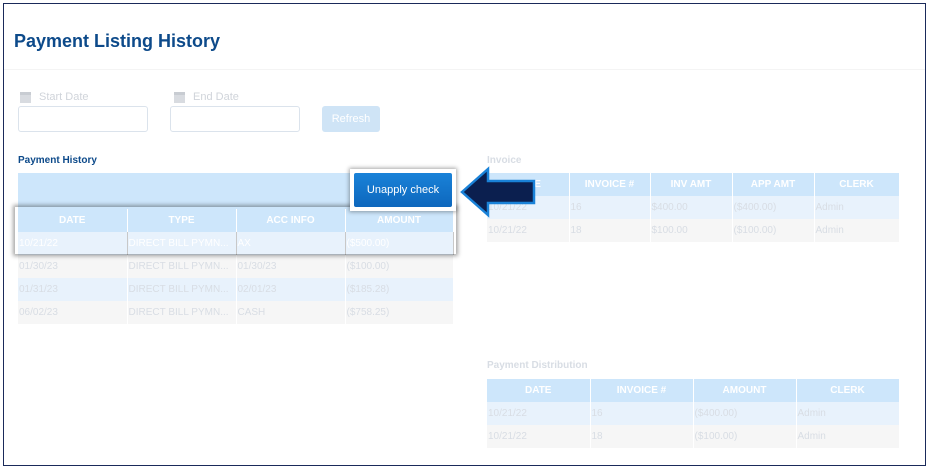 The image size is (929, 469). I want to click on unapply-popup: Unapply check, so click(403, 190).